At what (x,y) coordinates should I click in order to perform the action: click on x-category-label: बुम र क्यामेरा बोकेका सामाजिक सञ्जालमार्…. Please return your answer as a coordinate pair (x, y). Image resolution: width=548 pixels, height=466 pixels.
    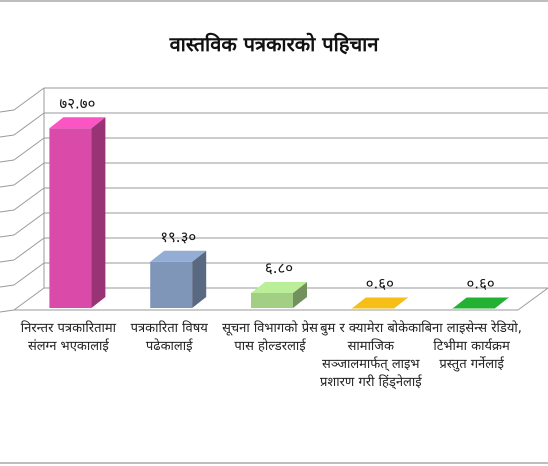
    Looking at the image, I should click on (371, 355).